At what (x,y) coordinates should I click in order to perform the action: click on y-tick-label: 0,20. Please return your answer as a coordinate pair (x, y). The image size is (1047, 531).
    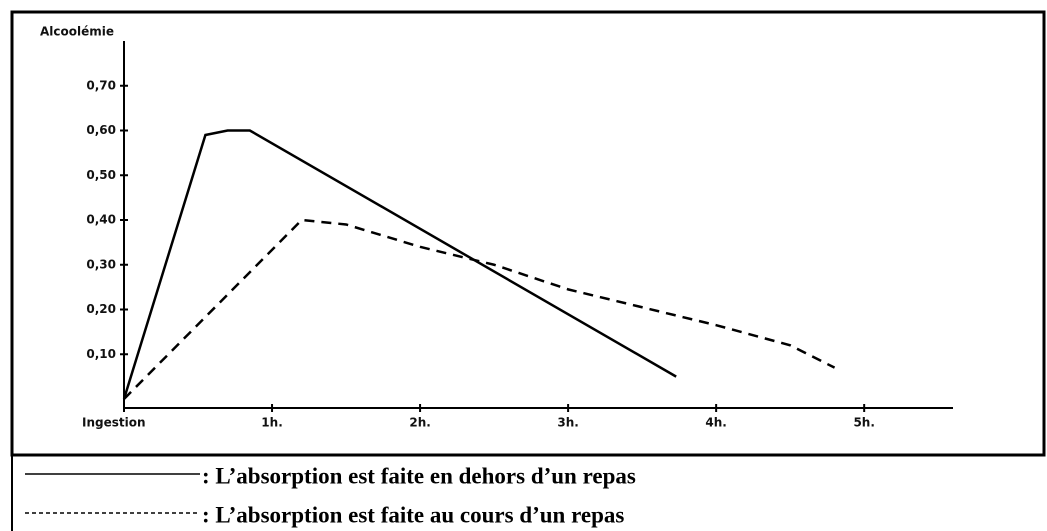
    Looking at the image, I should click on (101, 309).